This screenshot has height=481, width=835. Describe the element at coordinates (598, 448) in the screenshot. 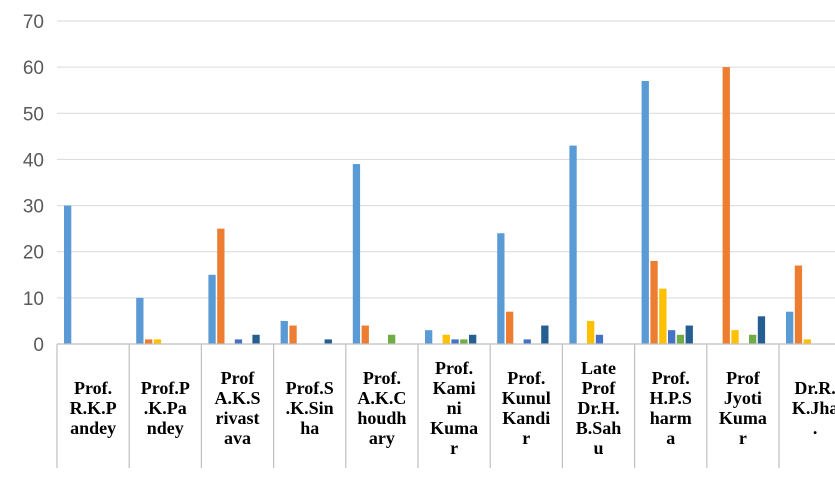

I see `category-label: u` at that location.